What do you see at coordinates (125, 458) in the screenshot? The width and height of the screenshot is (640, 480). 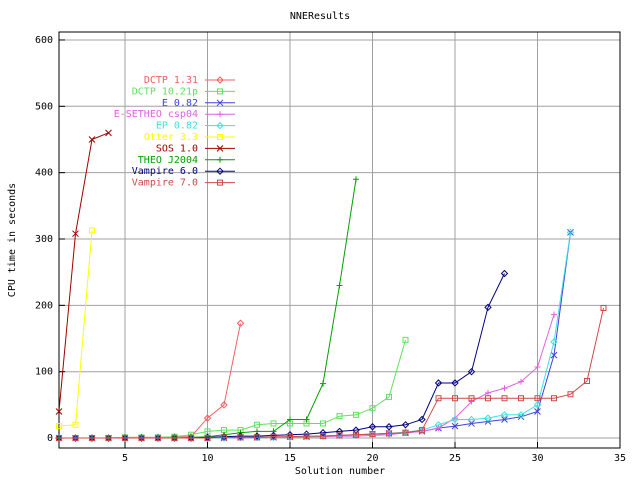 I see `x-tick-label: 5` at bounding box center [125, 458].